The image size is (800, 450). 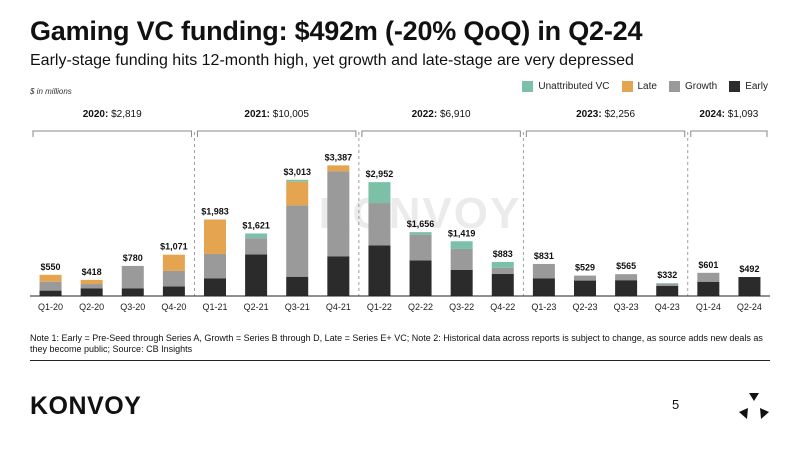 I want to click on x-tick-label: Q3-20, so click(x=132, y=307).